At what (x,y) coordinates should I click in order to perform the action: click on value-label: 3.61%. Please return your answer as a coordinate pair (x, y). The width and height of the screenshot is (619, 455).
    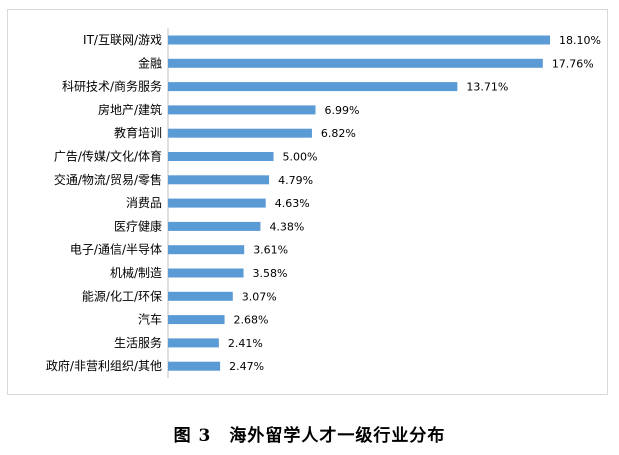
    Looking at the image, I should click on (270, 250).